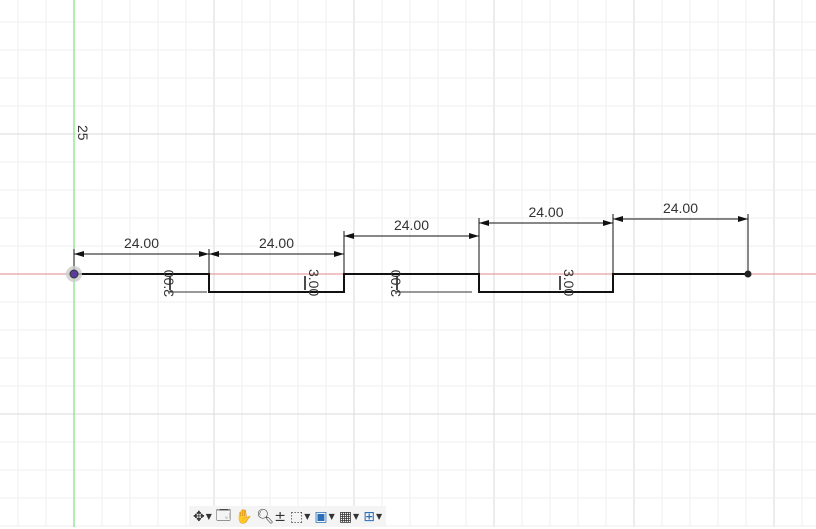 This screenshot has height=529, width=816. What do you see at coordinates (288, 517) in the screenshot?
I see `navigation-toolbar: ✥ ▼ 🗔 ✋ 🔍︎± ⬚ ▼ ▣ ▼ ▦ ▼ ⊞ ▼` at bounding box center [288, 517].